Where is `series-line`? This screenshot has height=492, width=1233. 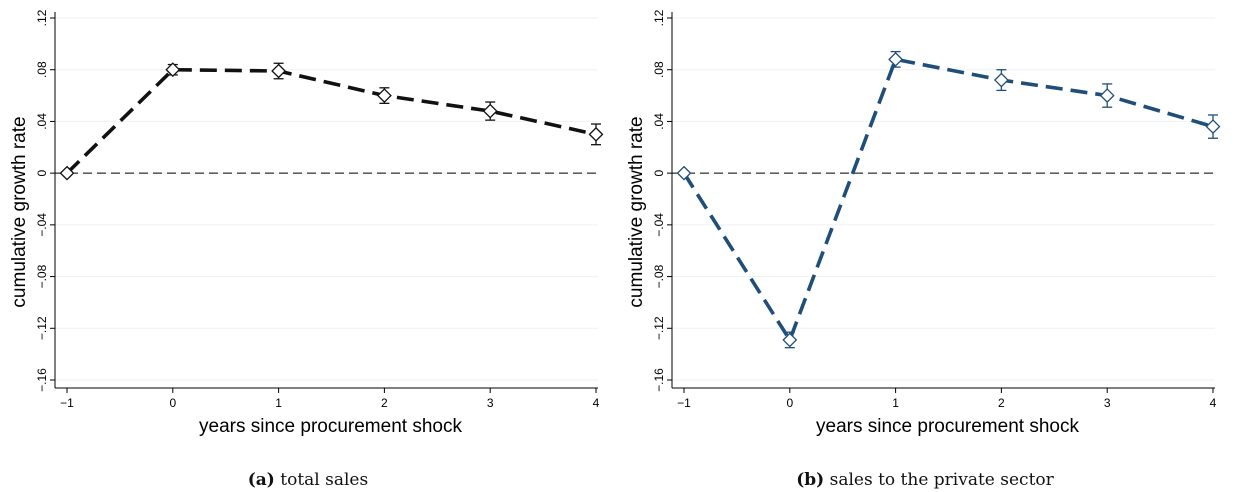 series-line is located at coordinates (331, 121).